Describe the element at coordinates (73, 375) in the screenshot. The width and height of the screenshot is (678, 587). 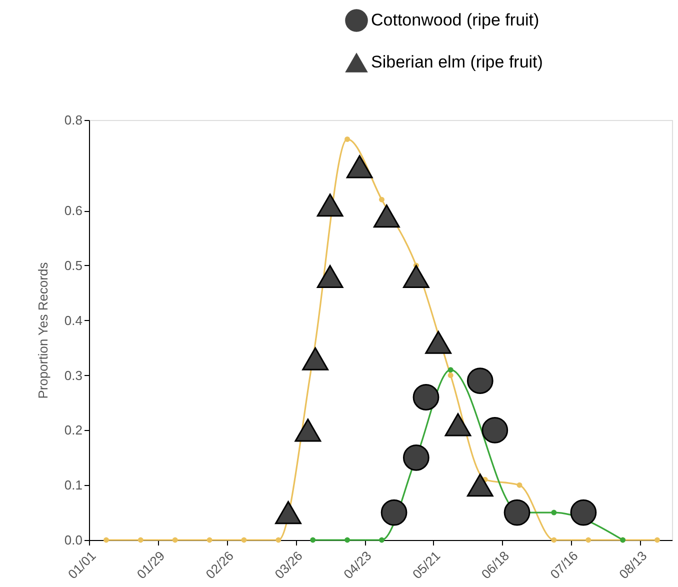
I see `y-tick-label: 0.3` at that location.